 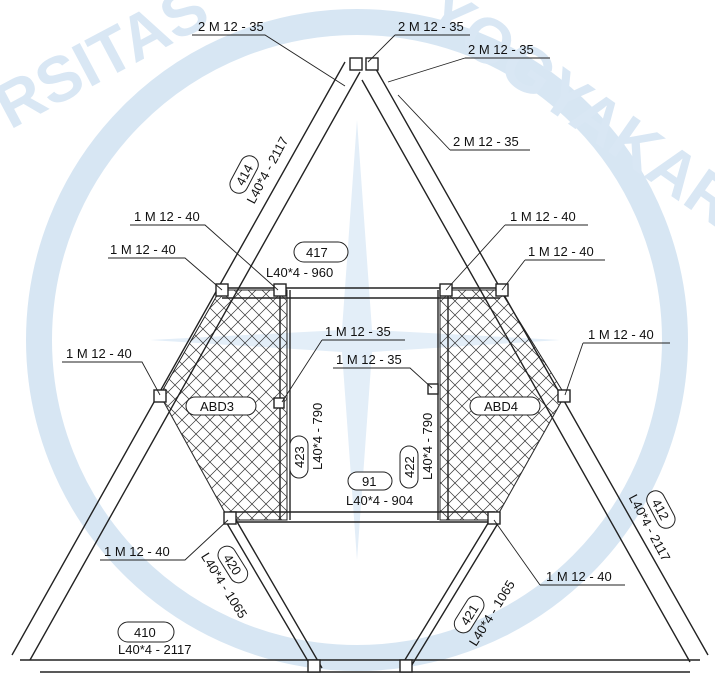 What do you see at coordinates (260, 170) in the screenshot?
I see `tag-414: 414 L40*4 - 2117` at bounding box center [260, 170].